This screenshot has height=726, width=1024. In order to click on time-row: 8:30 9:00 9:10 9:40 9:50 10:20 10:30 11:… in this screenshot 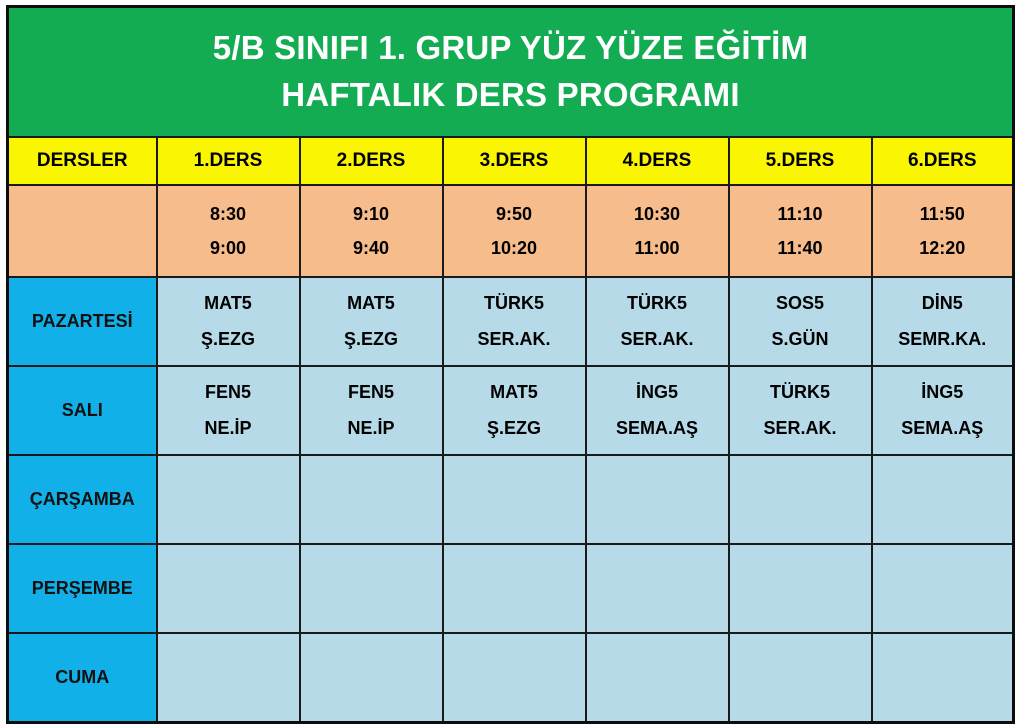, I will do `click(510, 231)`.